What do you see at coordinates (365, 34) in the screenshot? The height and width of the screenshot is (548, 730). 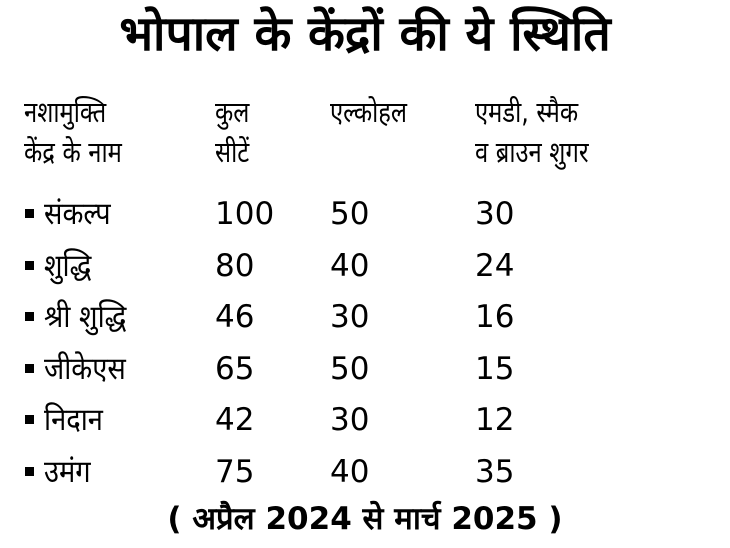 I see `page-title: भोपाल के केंद्रों की ये स्थिति` at bounding box center [365, 34].